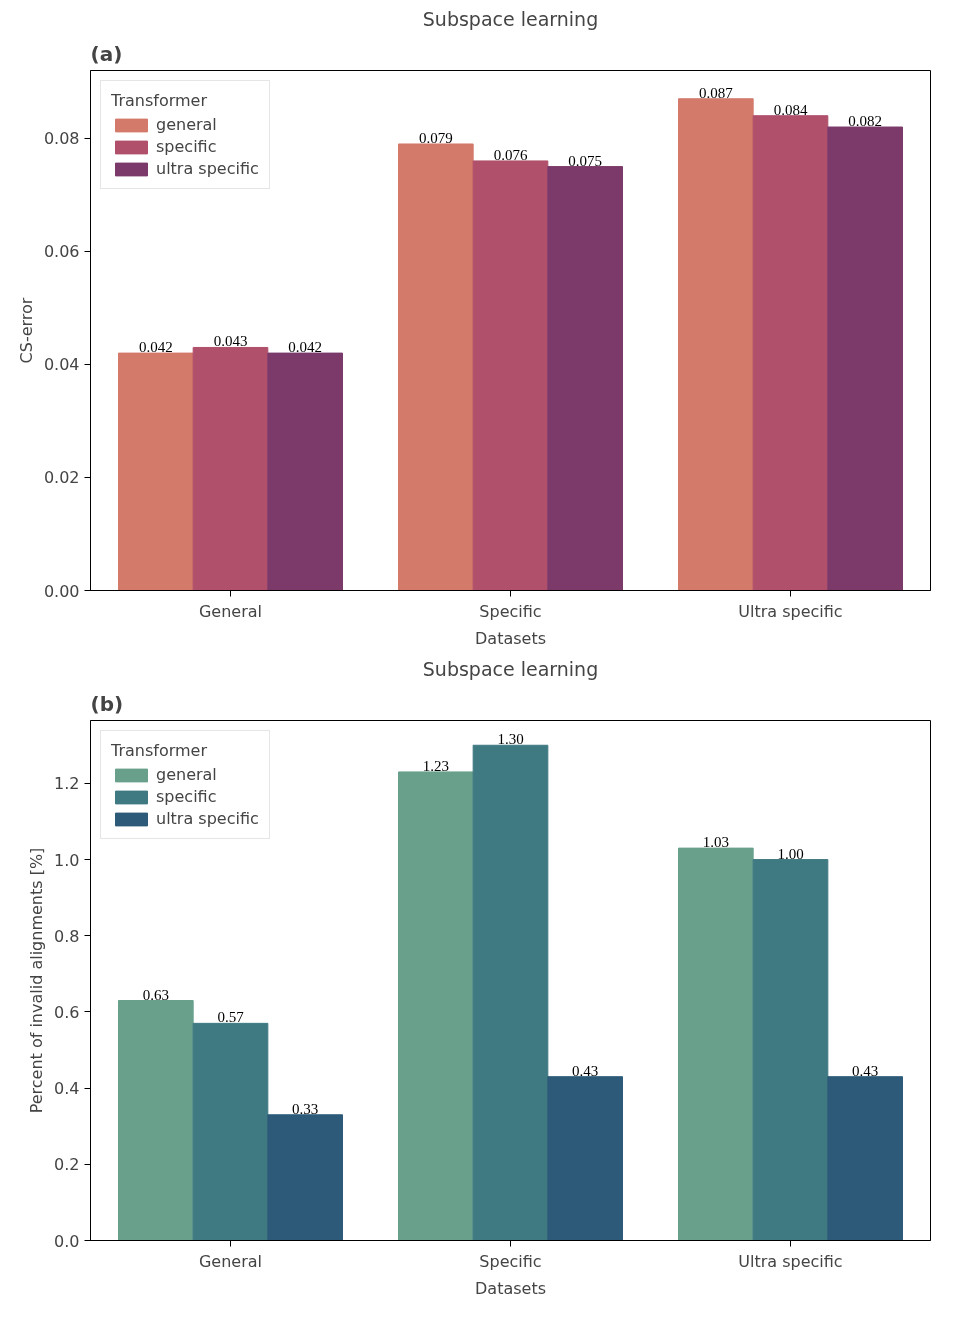 Image resolution: width=954 pixels, height=1317 pixels. I want to click on text: 0.4, so click(67, 1089).